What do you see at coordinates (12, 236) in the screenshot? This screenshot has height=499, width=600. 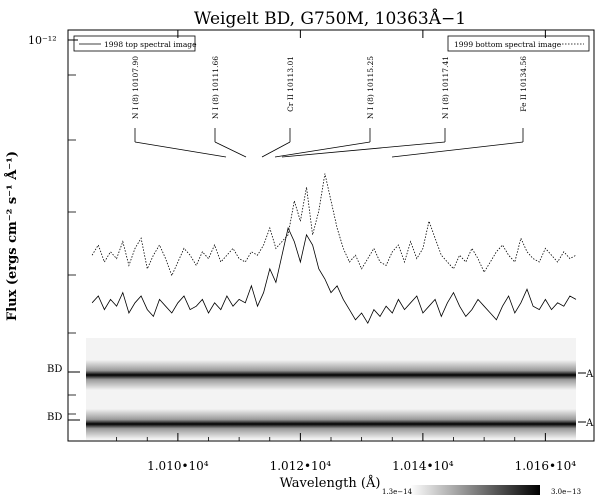 I see `y-axis-label: Flux (ergs cm⁻² s⁻¹ Å⁻¹)` at bounding box center [12, 236].